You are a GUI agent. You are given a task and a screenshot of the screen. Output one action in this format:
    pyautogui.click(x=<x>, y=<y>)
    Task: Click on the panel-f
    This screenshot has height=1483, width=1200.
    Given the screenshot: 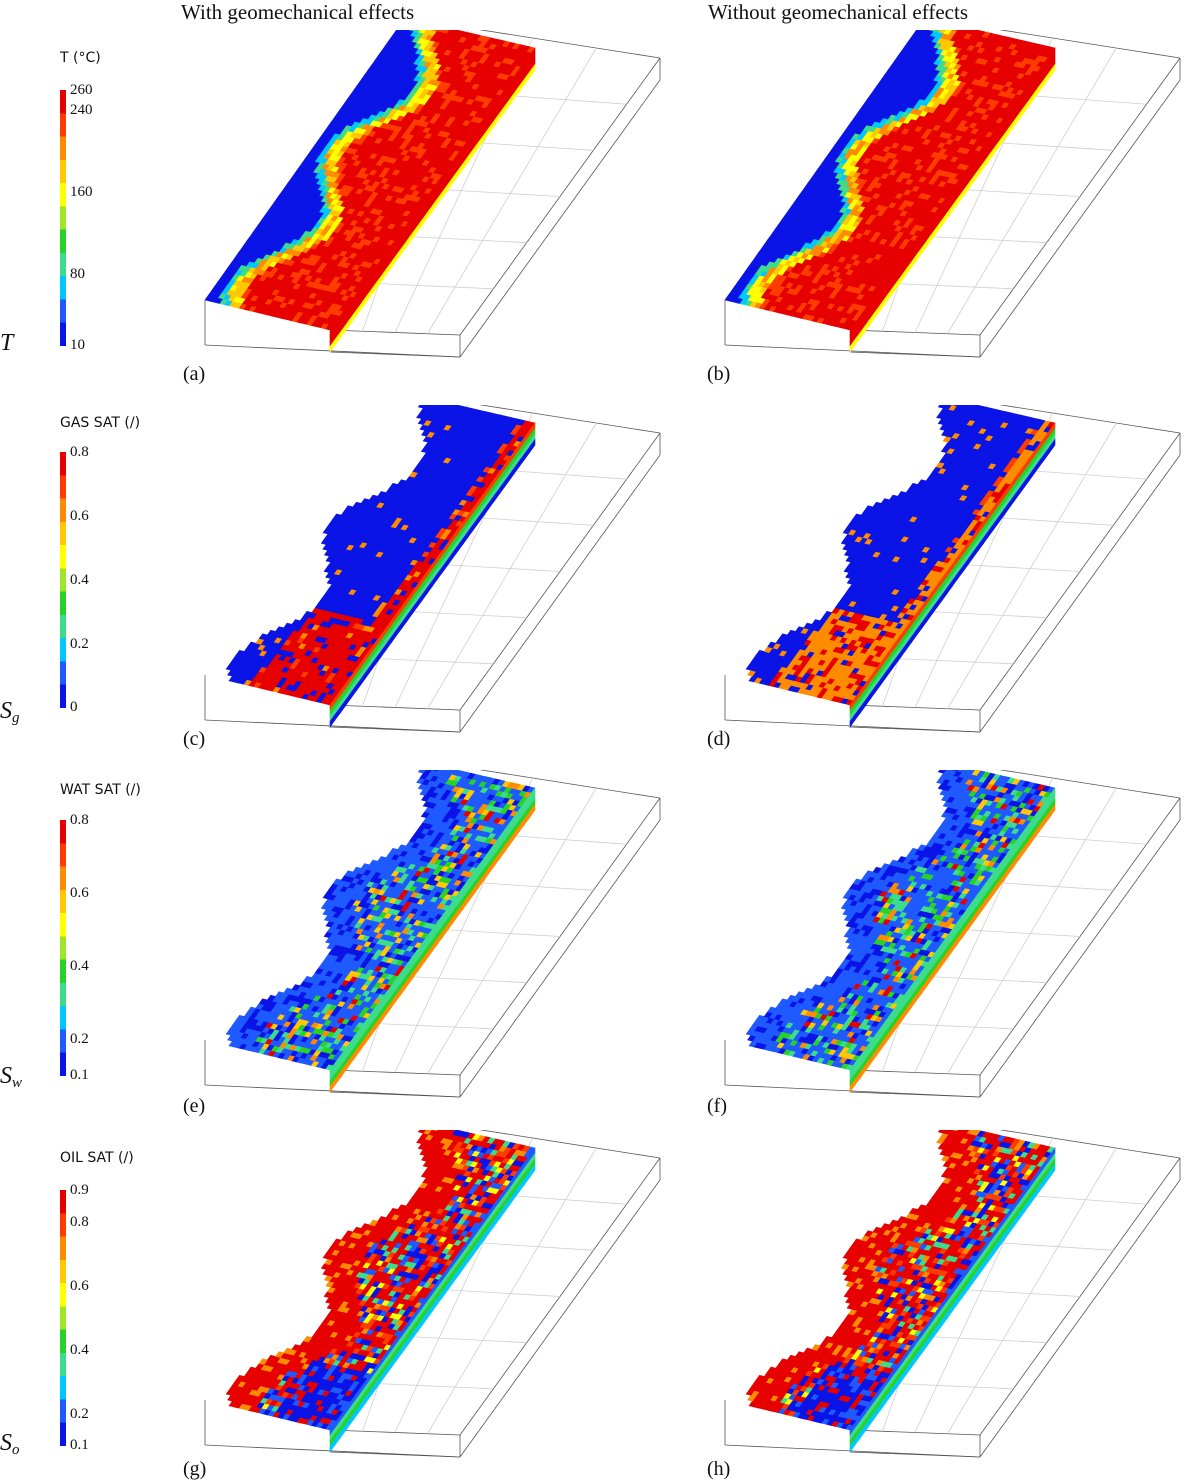 What is the action you would take?
    pyautogui.click(x=952, y=934)
    